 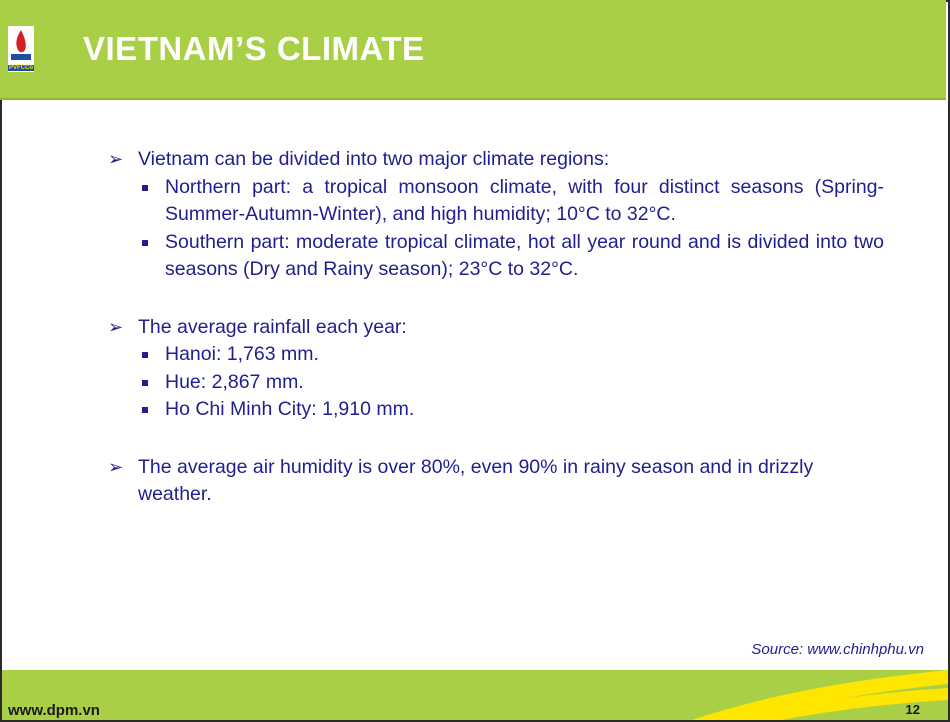 I want to click on logo-text: PVFCCo, so click(x=21, y=68).